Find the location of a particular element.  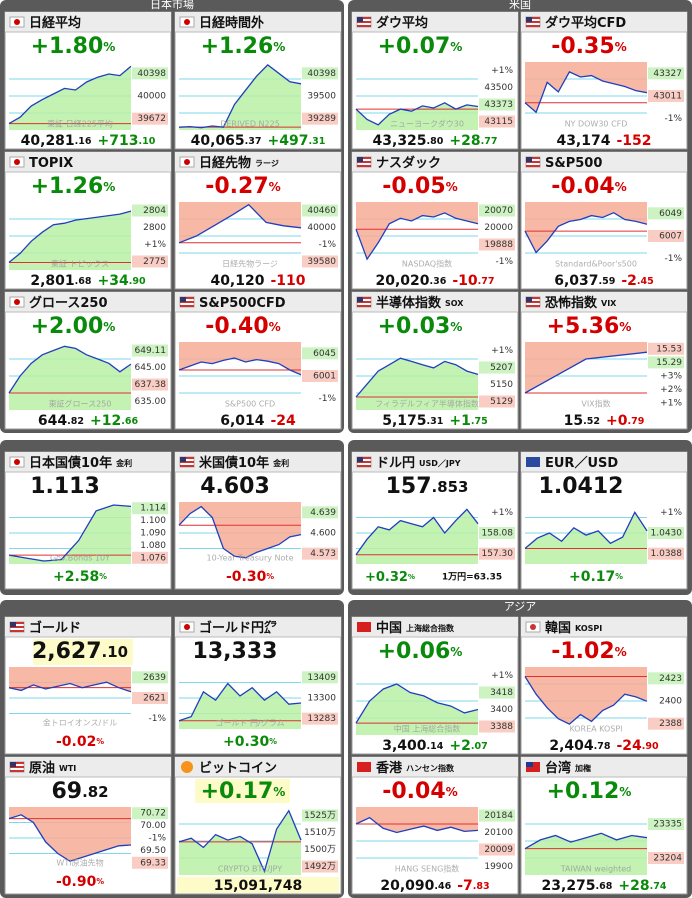

tile-name: ダウ平均CFD is located at coordinates (585, 23).